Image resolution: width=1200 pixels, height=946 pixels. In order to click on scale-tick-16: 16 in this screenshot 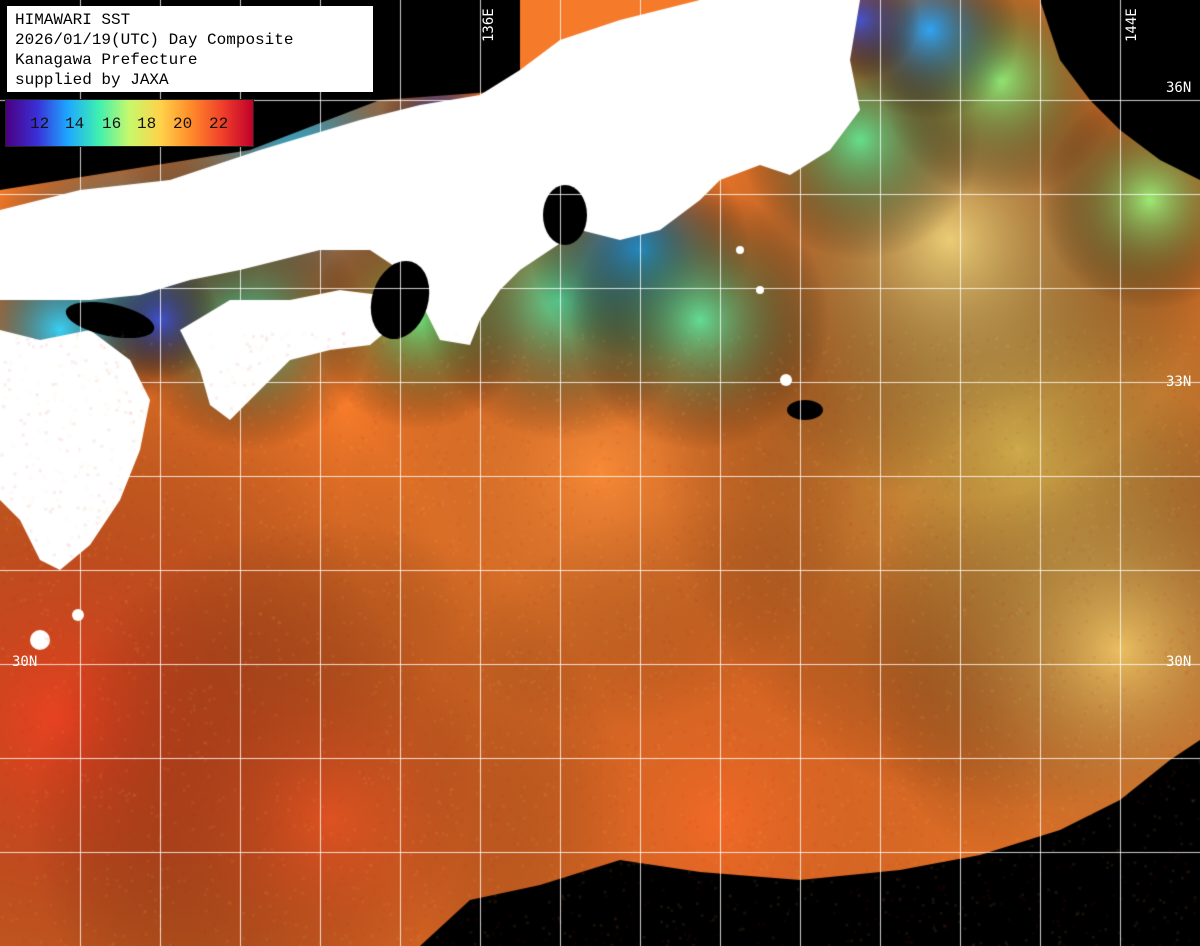, I will do `click(111, 124)`.